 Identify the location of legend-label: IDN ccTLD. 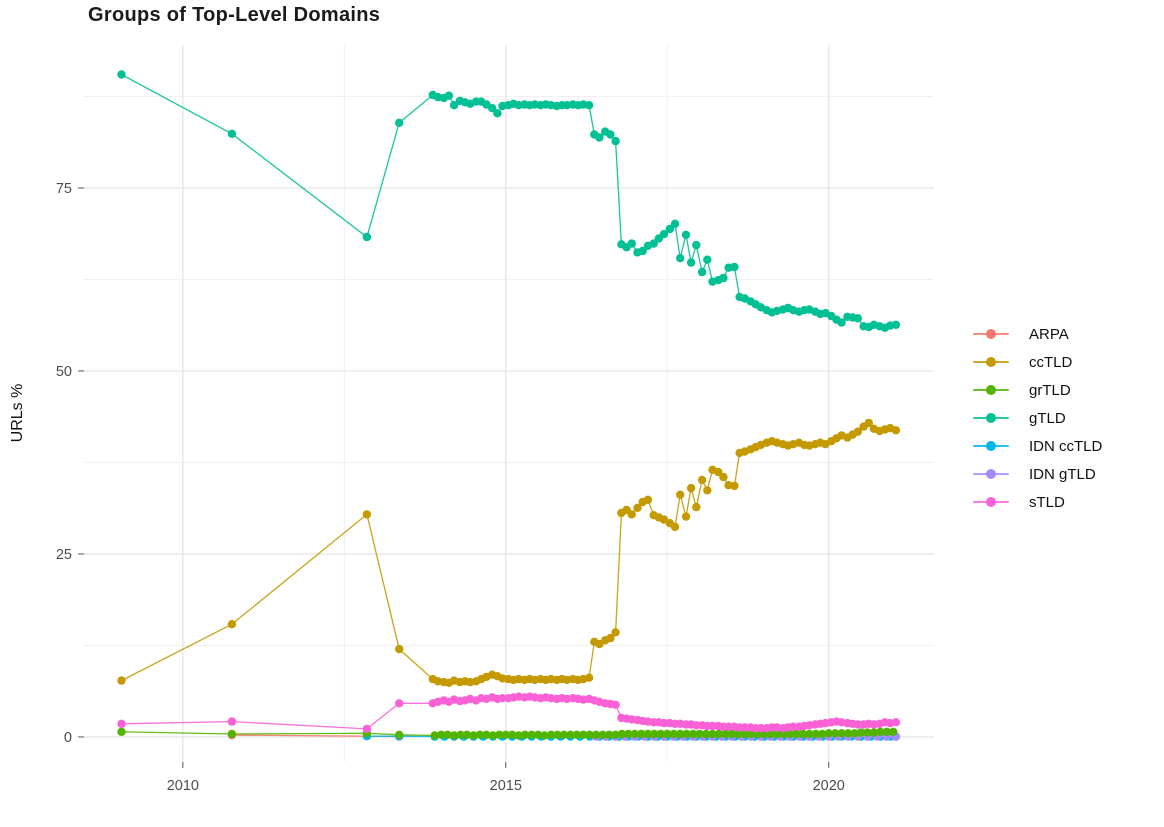
(1066, 446).